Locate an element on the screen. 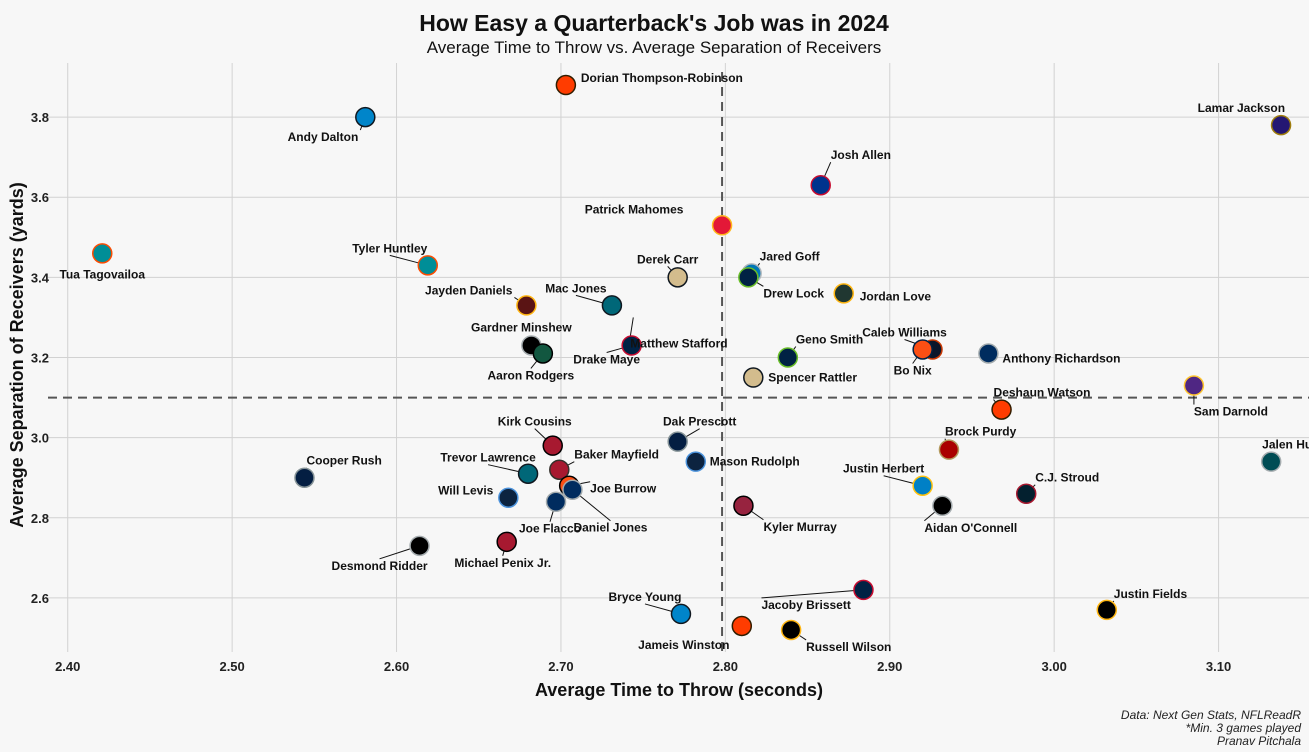  label-kirk-cousins: Kirk Cousins is located at coordinates (535, 422).